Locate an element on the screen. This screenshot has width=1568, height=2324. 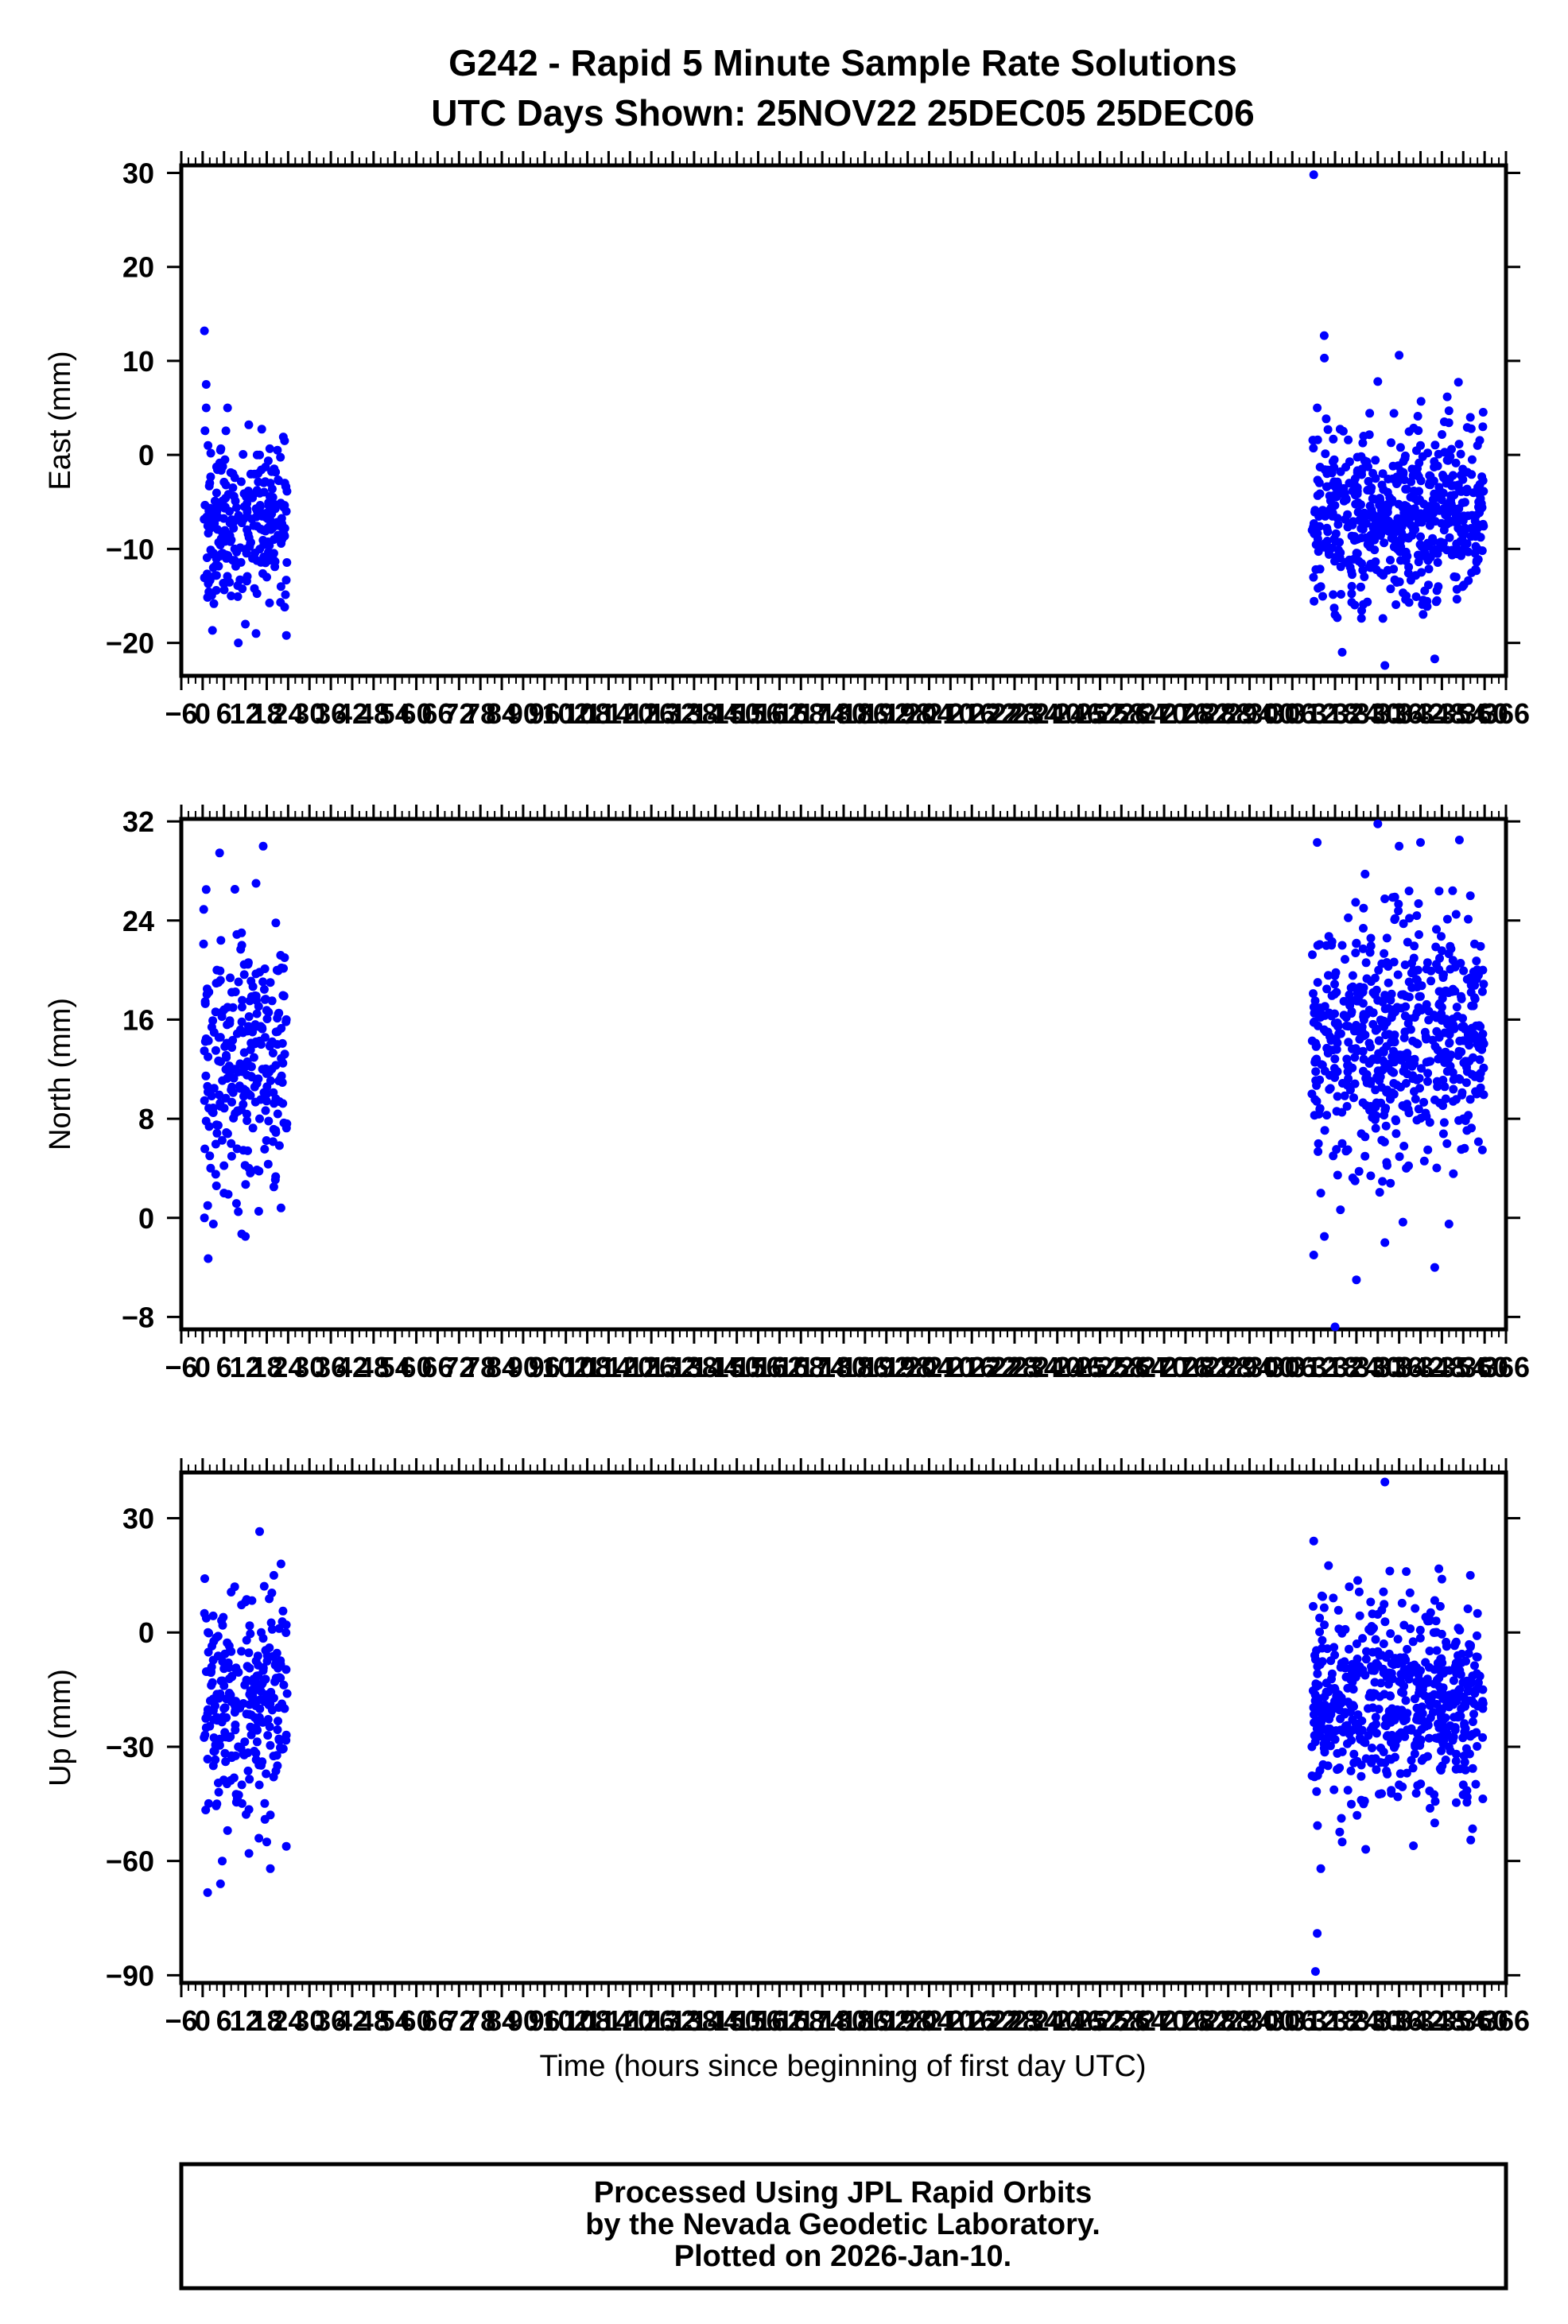
x-tick-label: 246 is located at coordinates (1079, 713).